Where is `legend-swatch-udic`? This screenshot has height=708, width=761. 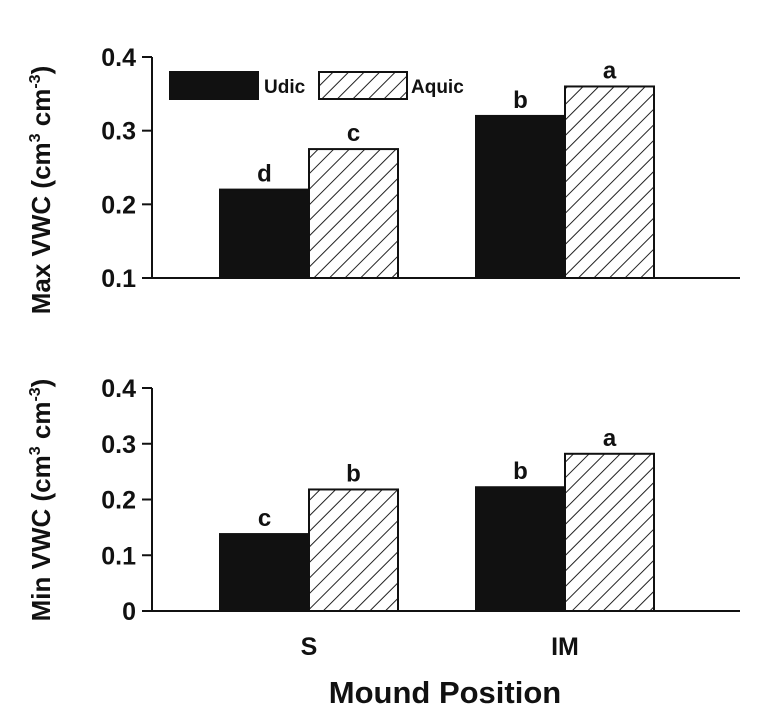
legend-swatch-udic is located at coordinates (214, 85).